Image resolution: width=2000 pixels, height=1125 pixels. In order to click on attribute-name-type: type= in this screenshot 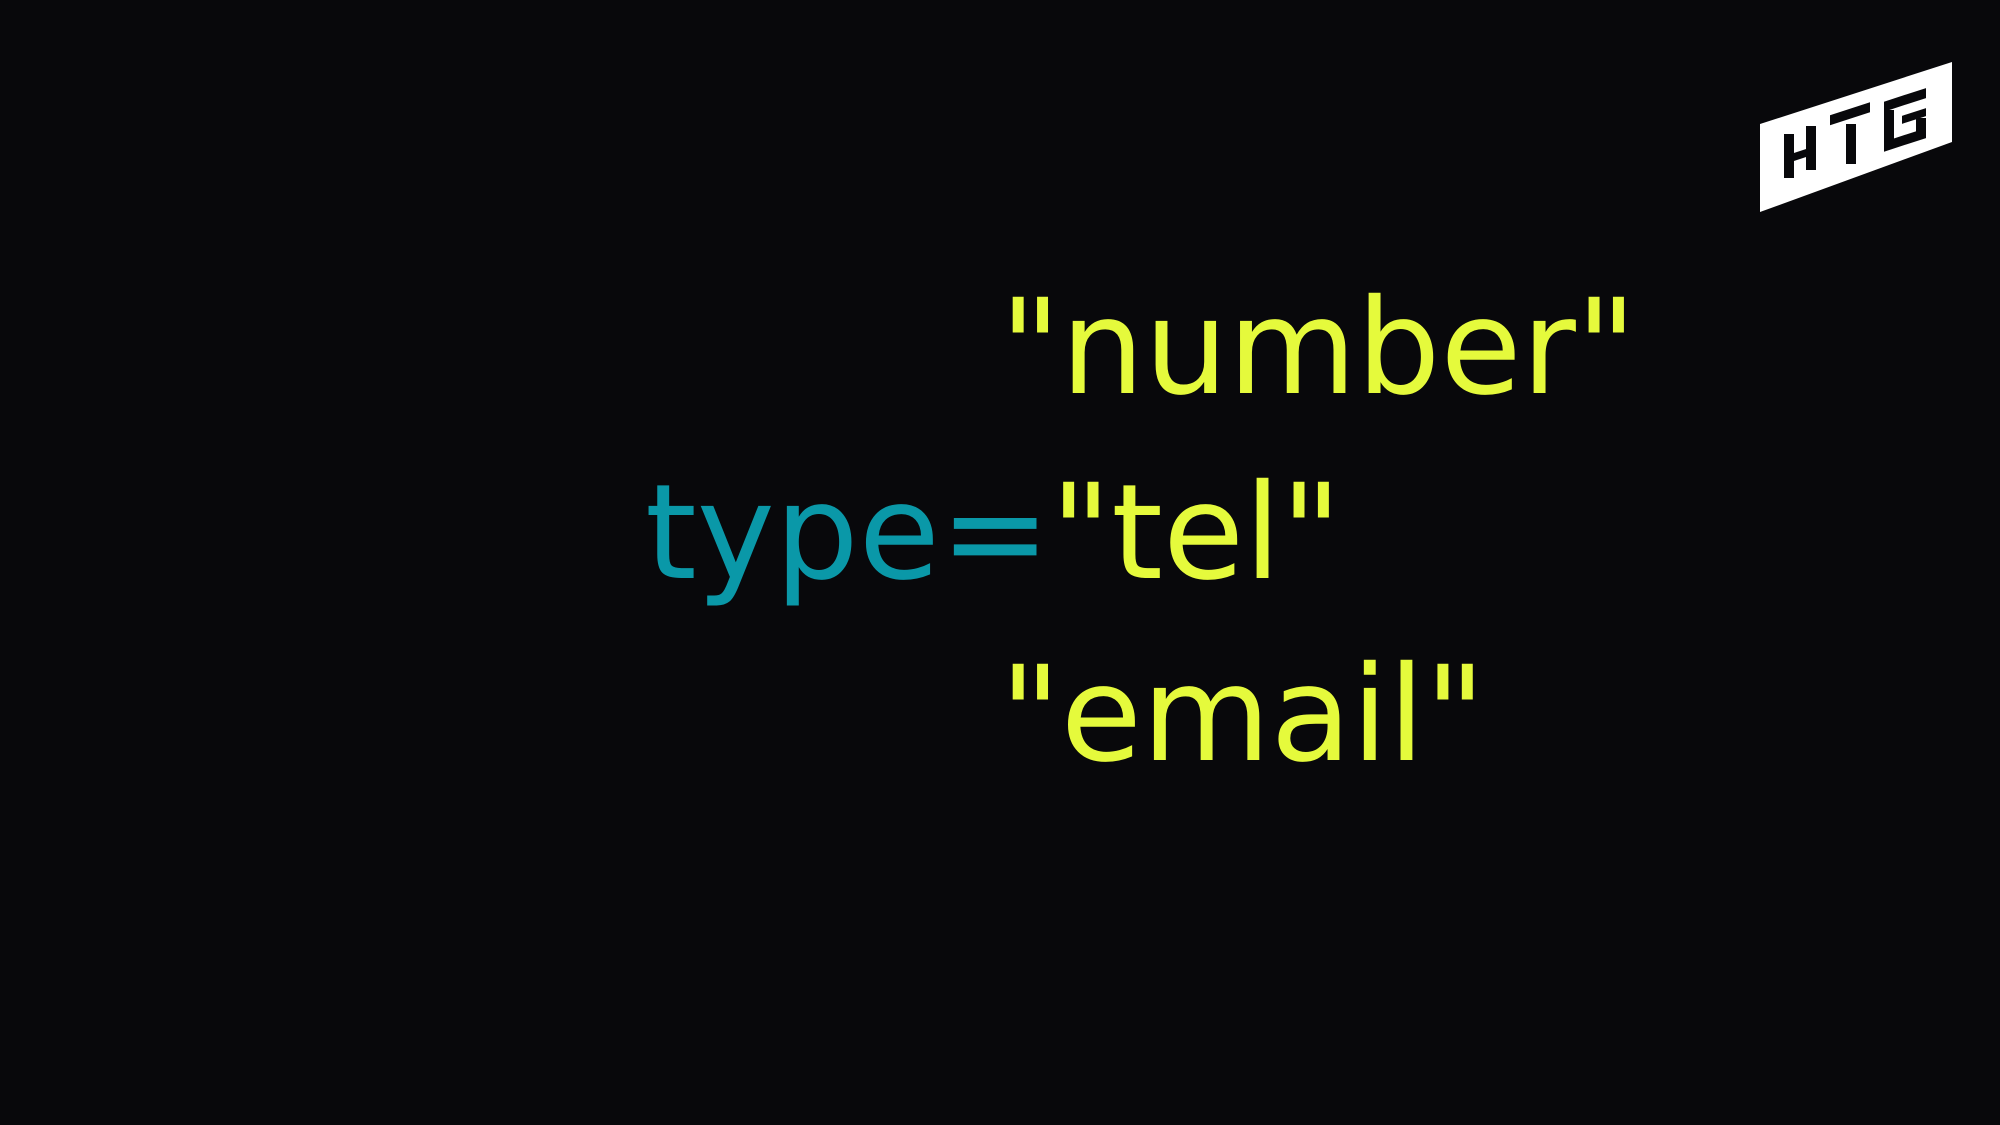, I will do `click(848, 533)`.